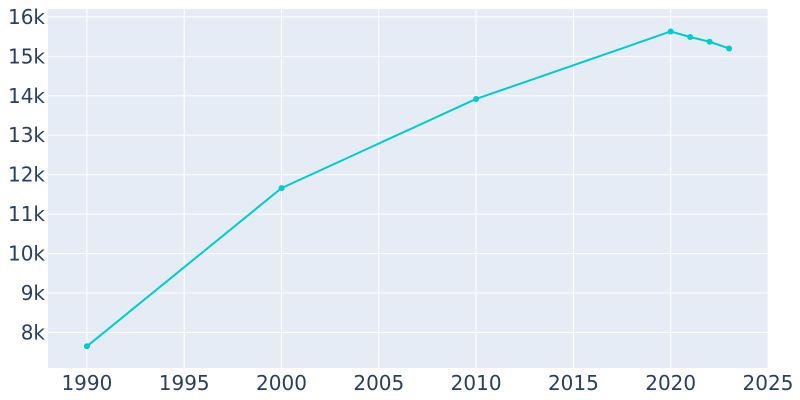 This screenshot has width=800, height=400. I want to click on y-tick-label: 9k, so click(33, 293).